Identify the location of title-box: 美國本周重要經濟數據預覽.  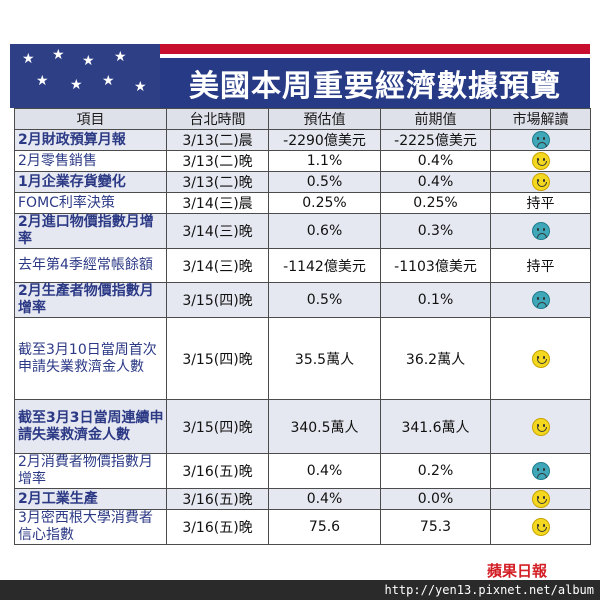
(375, 83).